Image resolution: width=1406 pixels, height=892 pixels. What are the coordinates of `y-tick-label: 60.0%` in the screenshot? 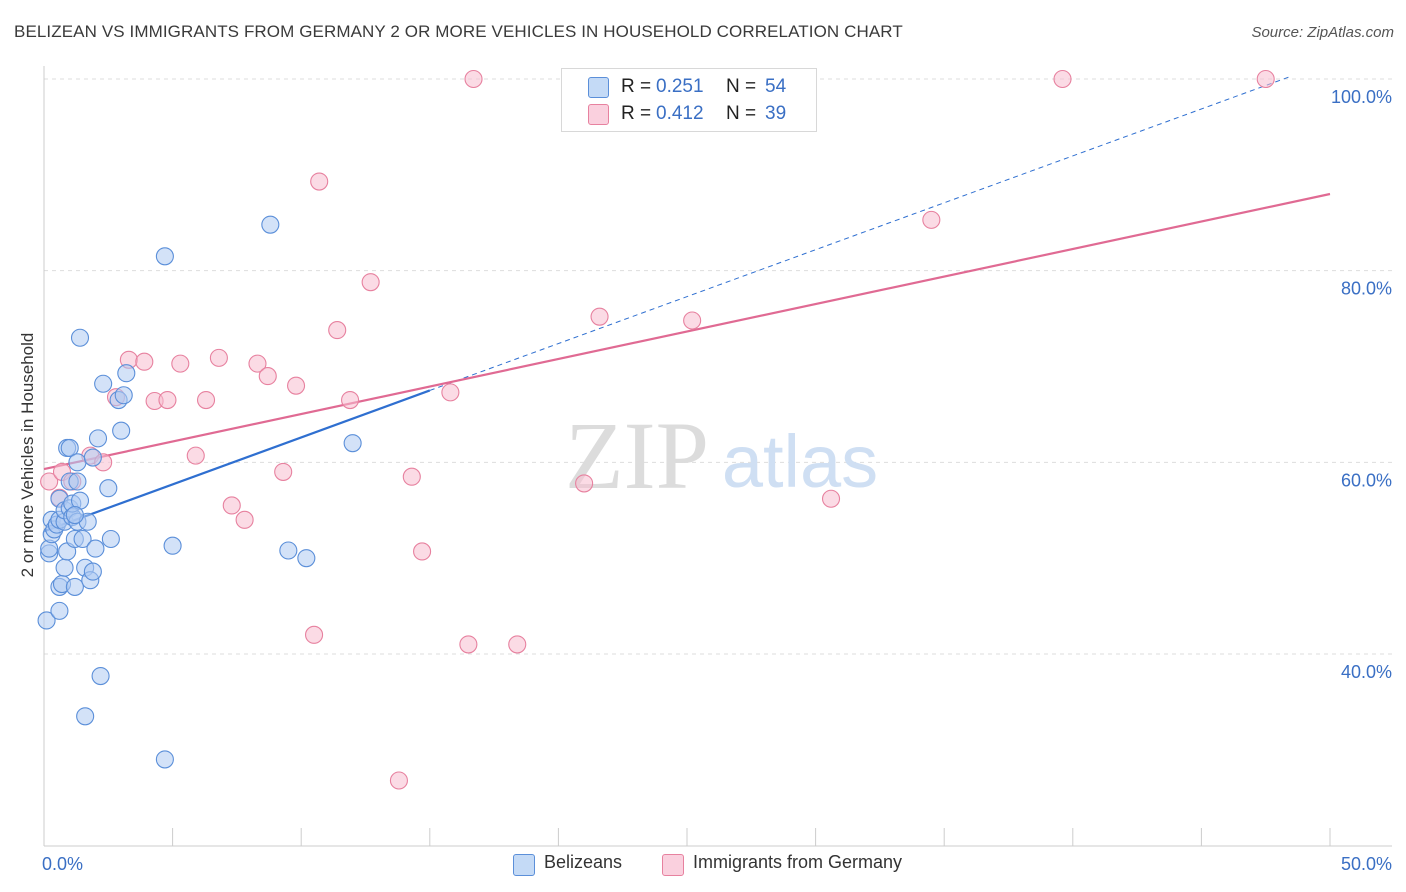 It's located at (1366, 480).